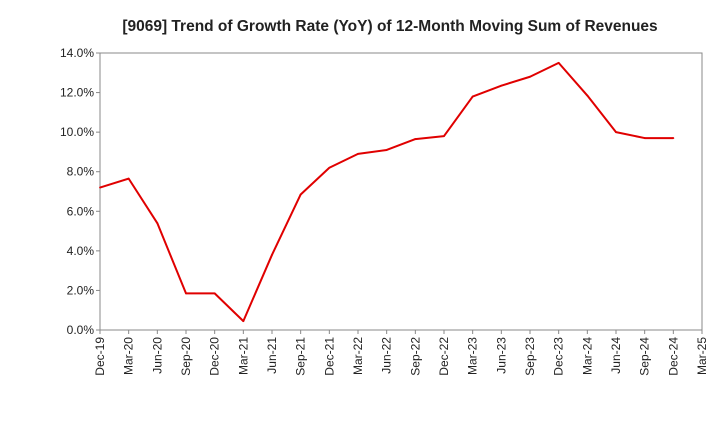  What do you see at coordinates (243, 356) in the screenshot?
I see `x-tick-label: Mar-21` at bounding box center [243, 356].